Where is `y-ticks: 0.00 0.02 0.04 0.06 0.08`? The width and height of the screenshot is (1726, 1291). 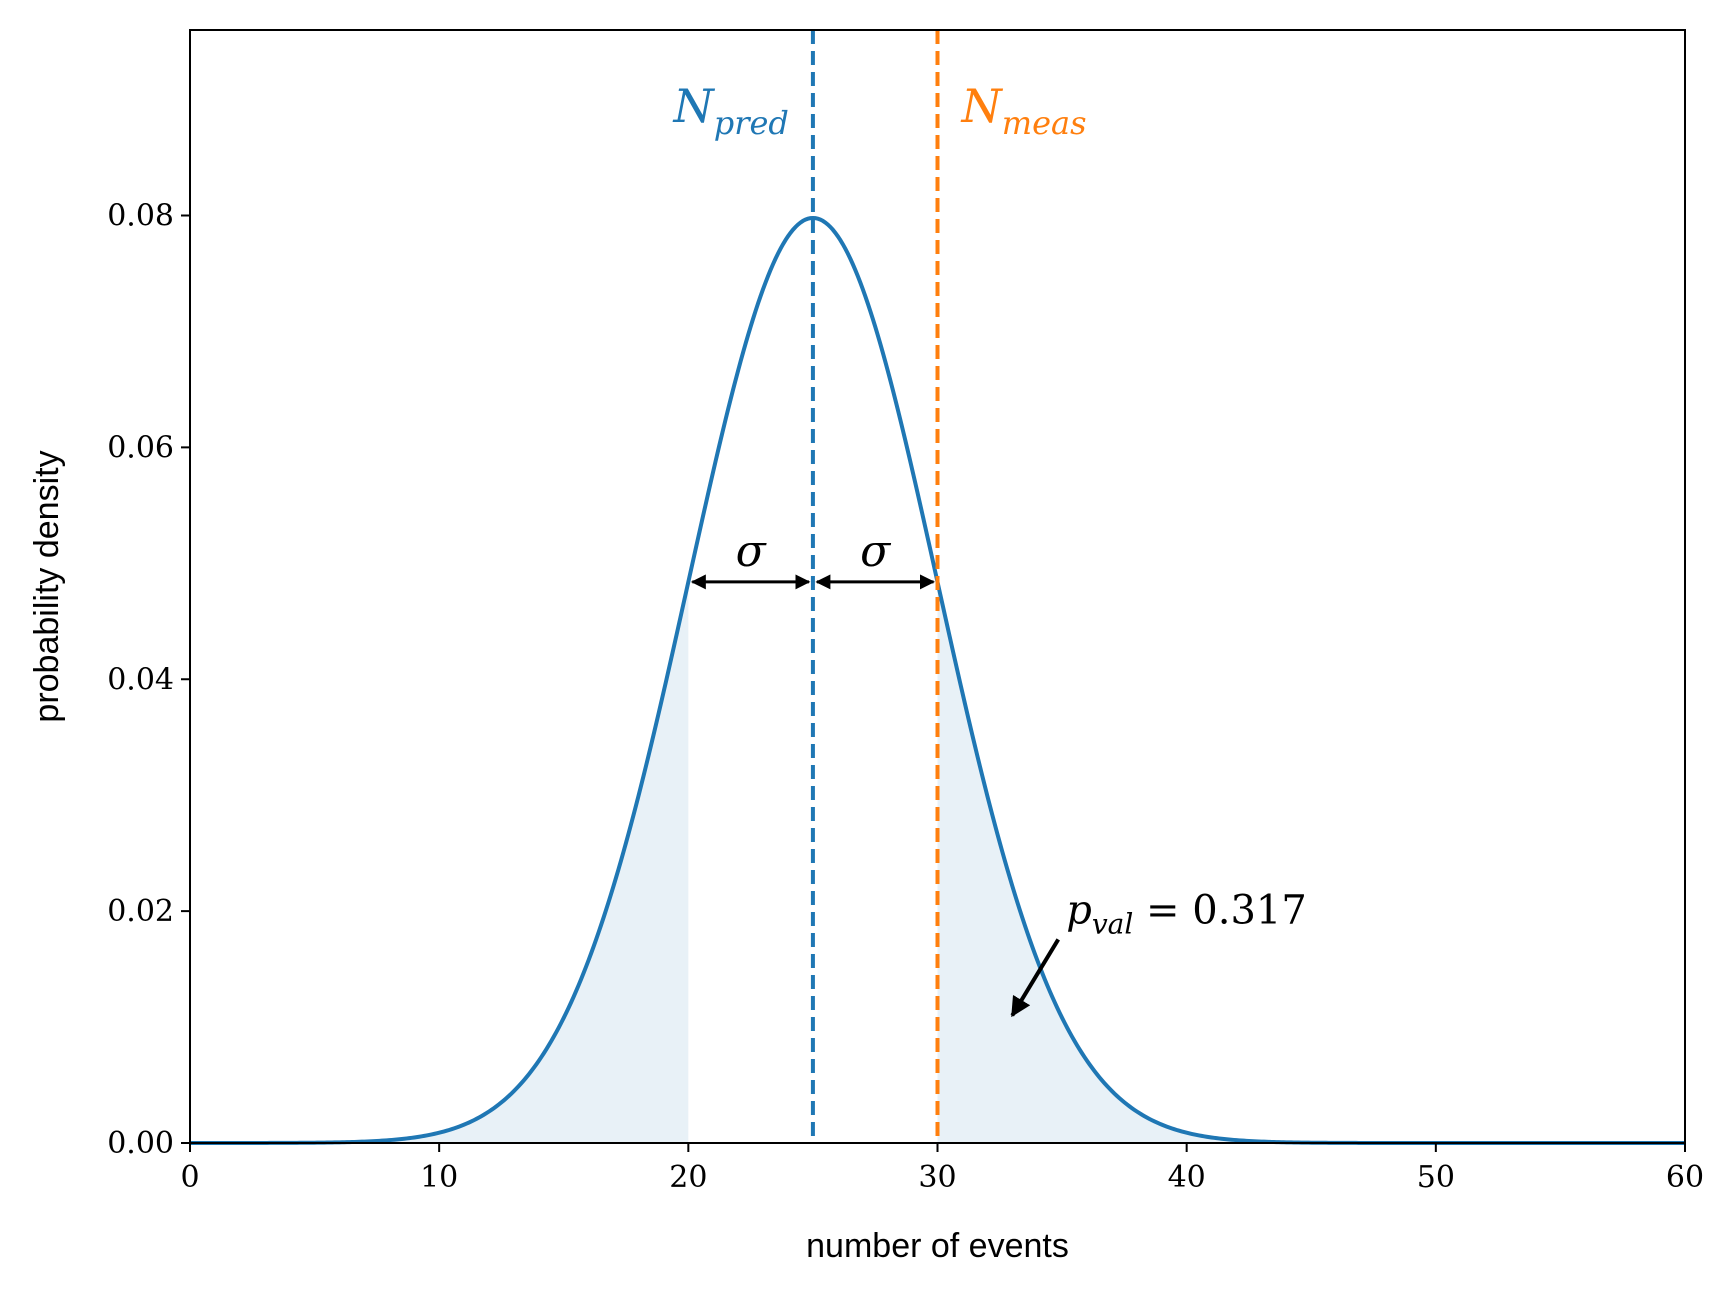
y-ticks: 0.00 0.02 0.04 0.06 0.08 is located at coordinates (148, 680).